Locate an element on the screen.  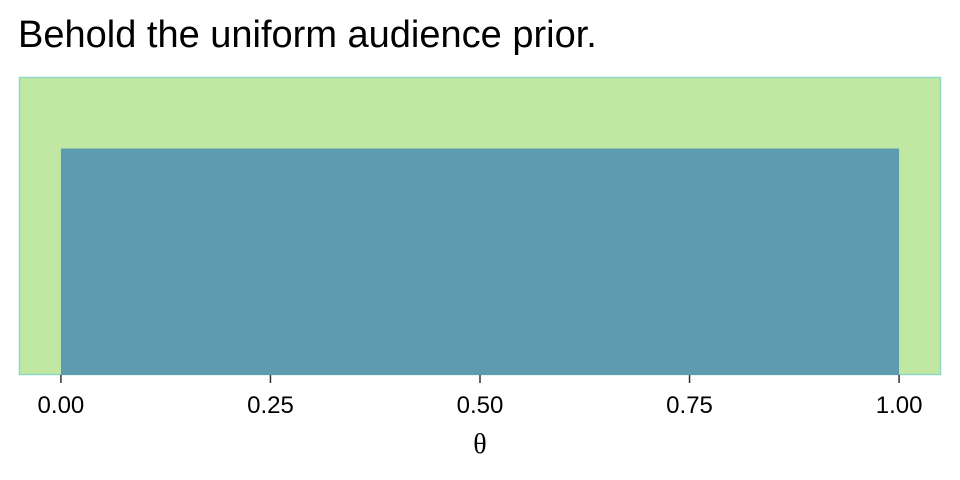
x-tick-label: 0.50 is located at coordinates (480, 405).